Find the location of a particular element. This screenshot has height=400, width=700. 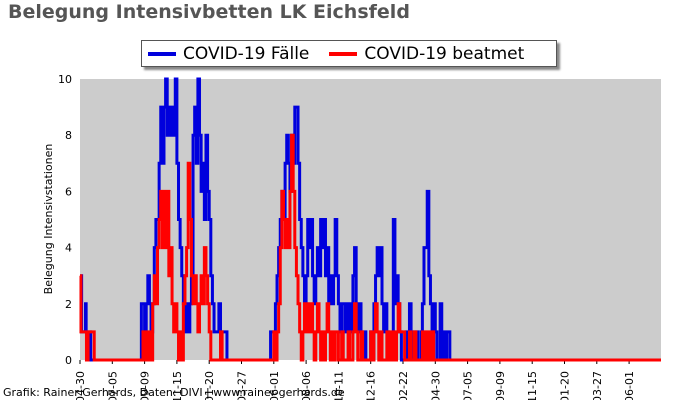

legend: COVID-19 Fälle COVID-19 beatmet is located at coordinates (349, 53).